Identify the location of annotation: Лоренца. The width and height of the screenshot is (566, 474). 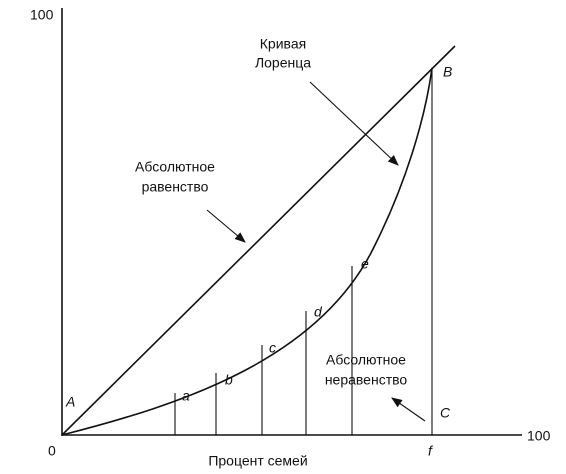
(283, 63).